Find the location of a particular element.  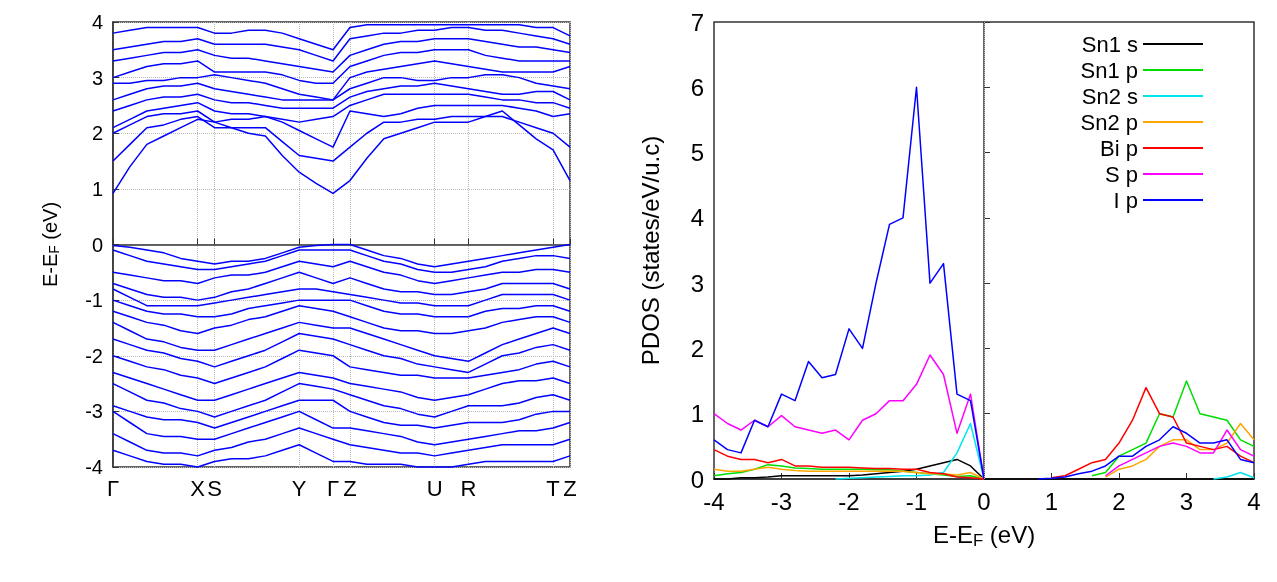

y-tick-label: -3 is located at coordinates (94, 411).